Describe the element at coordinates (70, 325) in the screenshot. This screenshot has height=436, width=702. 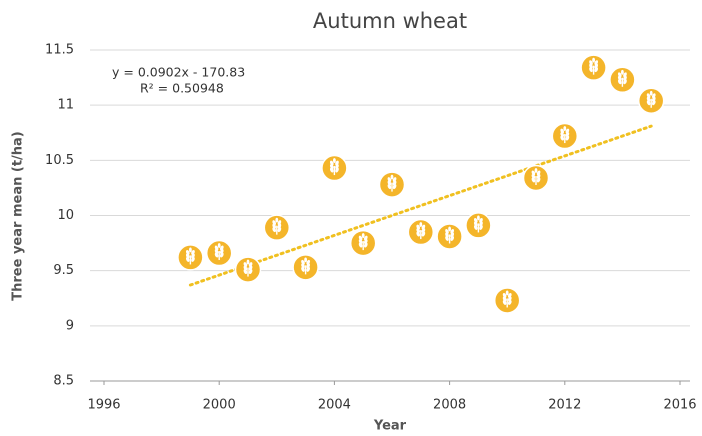
I see `y-tick-label: 9` at that location.